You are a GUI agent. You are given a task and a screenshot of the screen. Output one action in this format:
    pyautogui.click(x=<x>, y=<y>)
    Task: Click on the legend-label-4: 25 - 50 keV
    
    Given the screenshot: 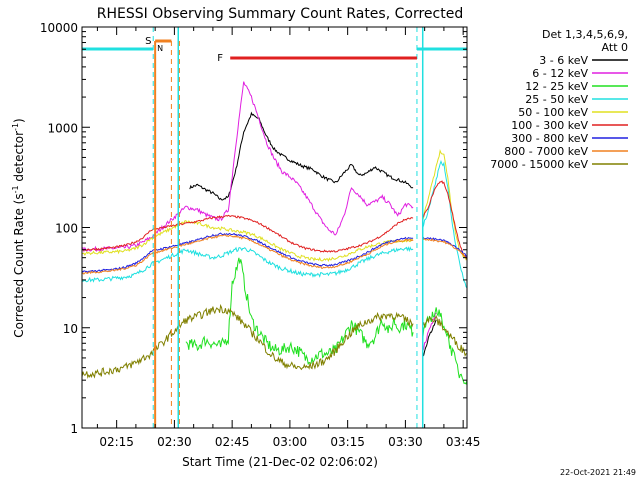 What is the action you would take?
    pyautogui.click(x=556, y=99)
    